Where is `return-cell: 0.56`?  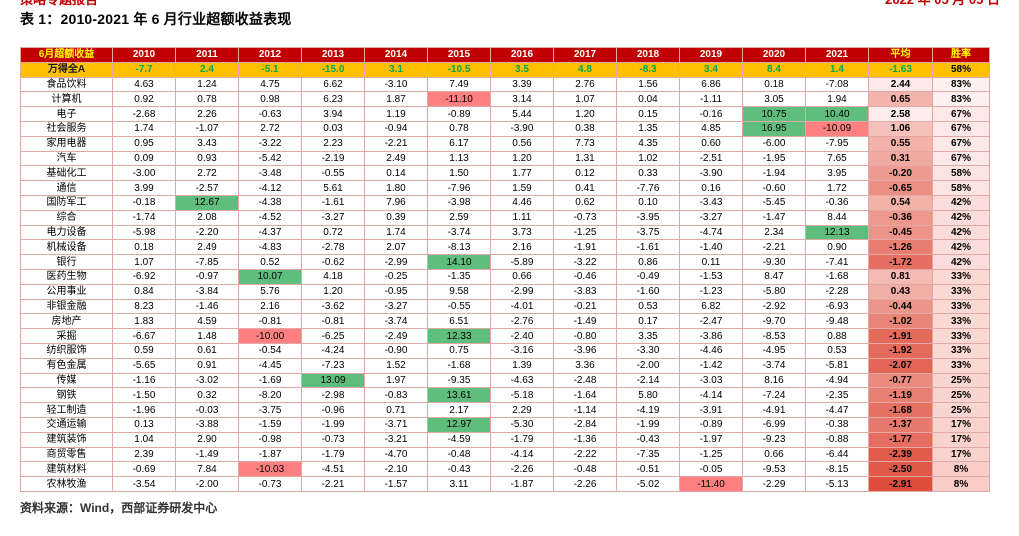
return-cell: 0.56 is located at coordinates (522, 143).